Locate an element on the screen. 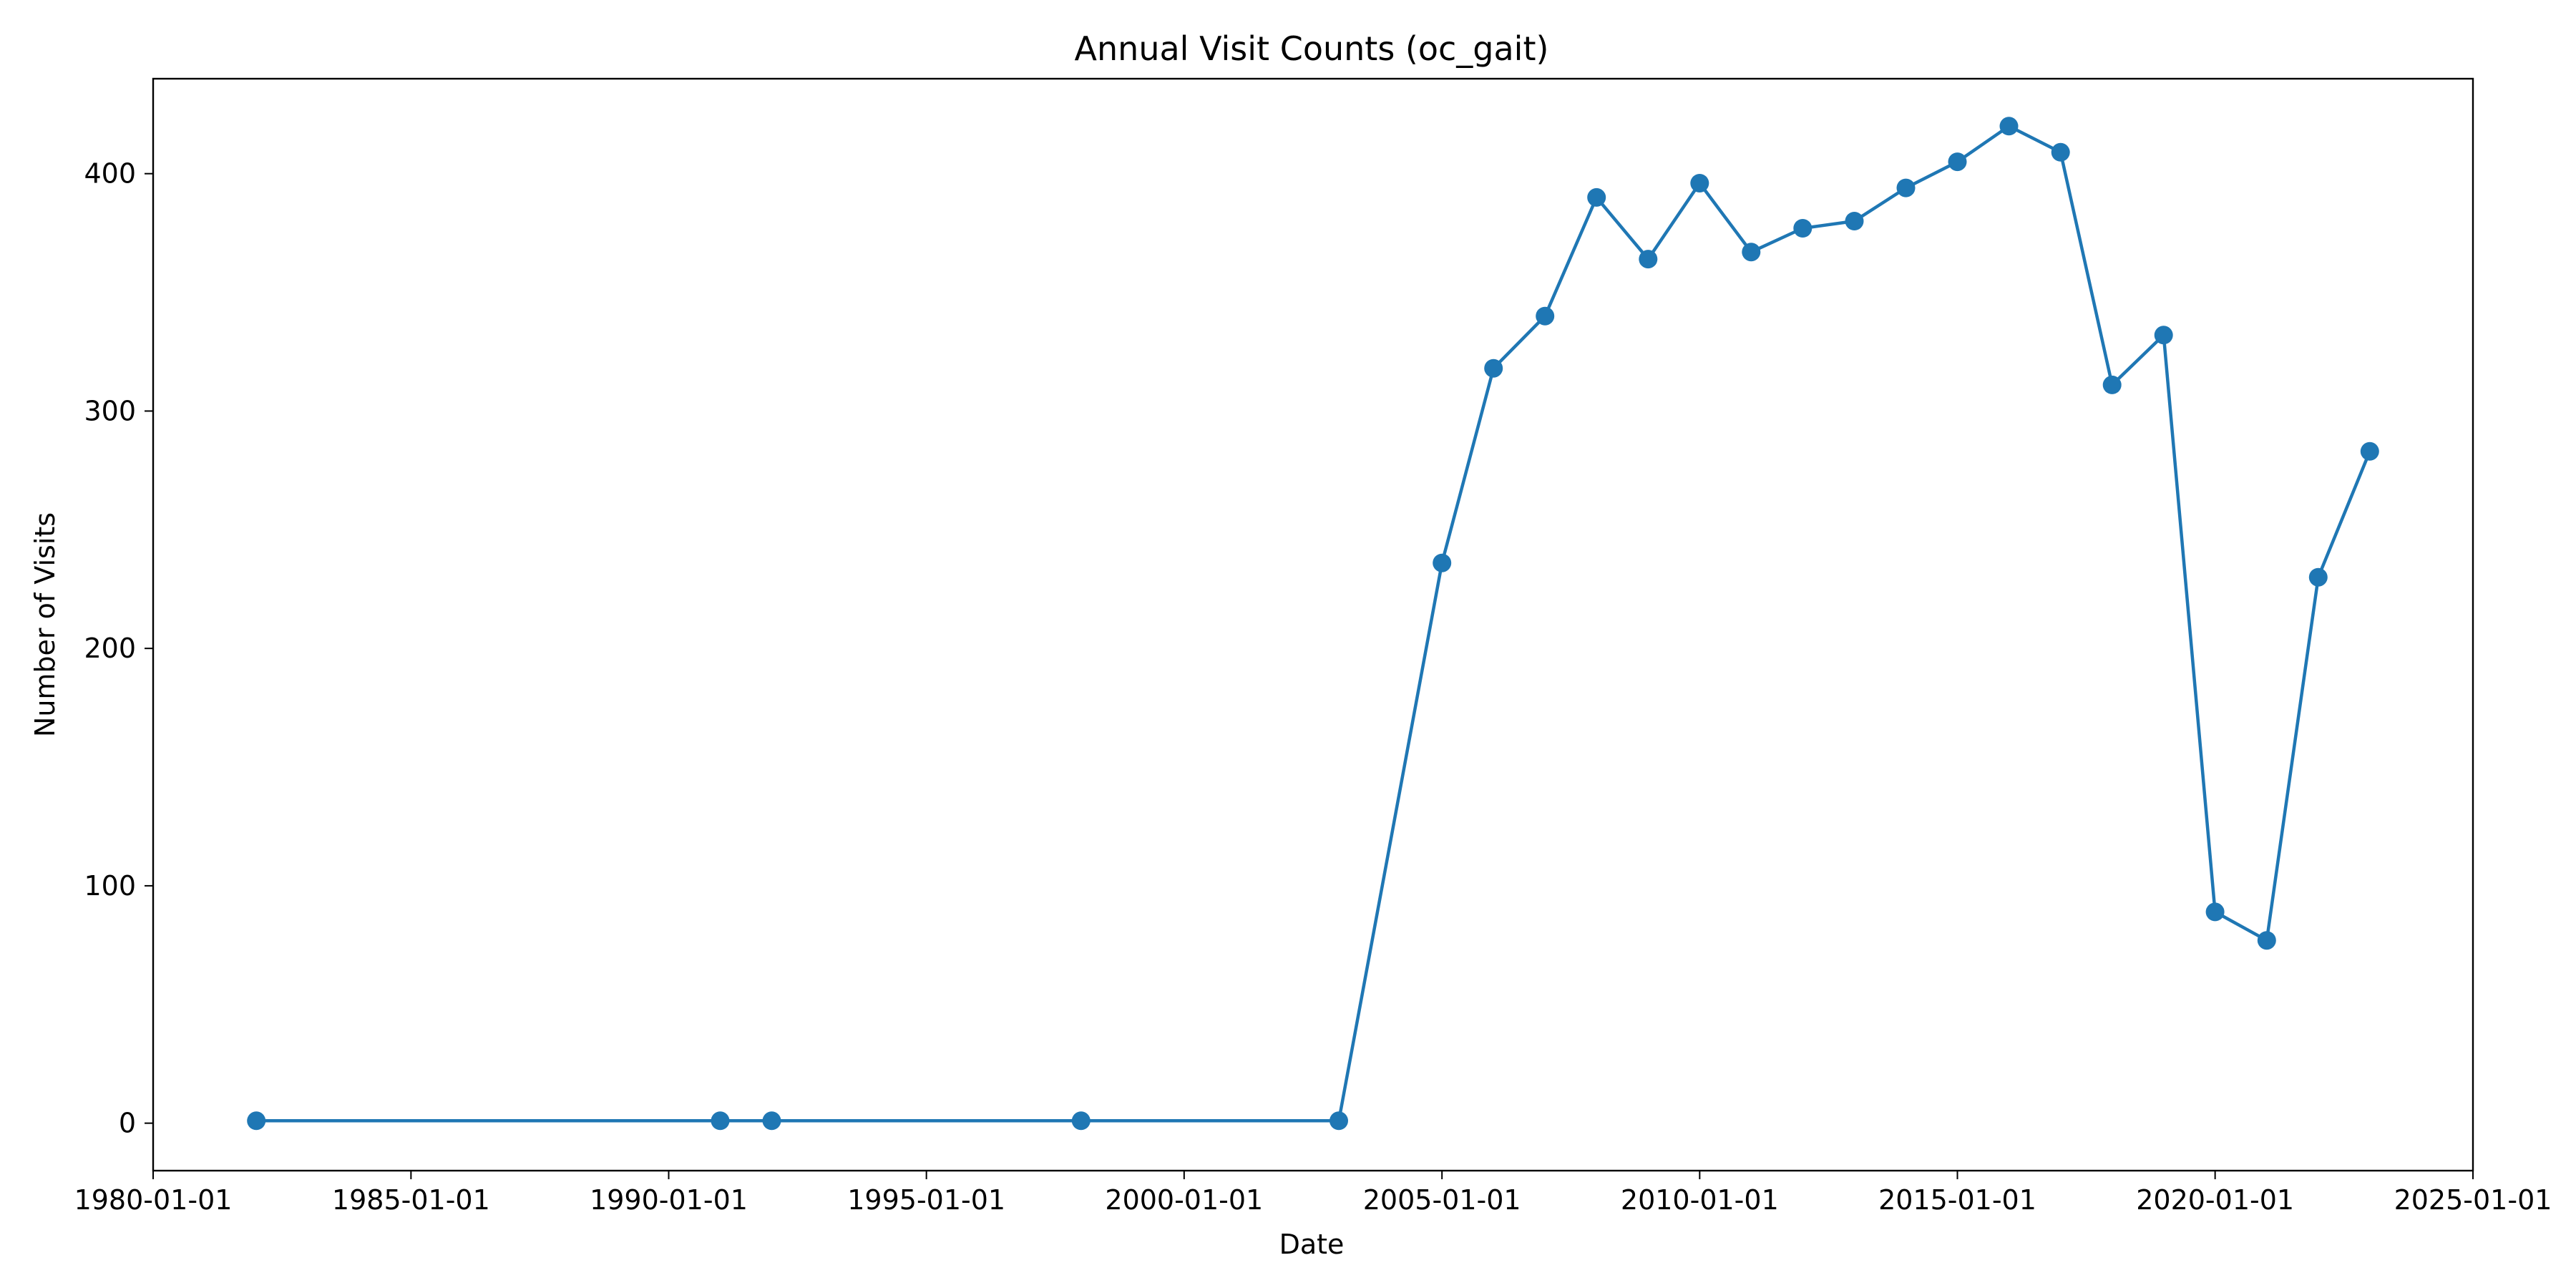  x-tick-label: 2015-01-01 is located at coordinates (1957, 1200).